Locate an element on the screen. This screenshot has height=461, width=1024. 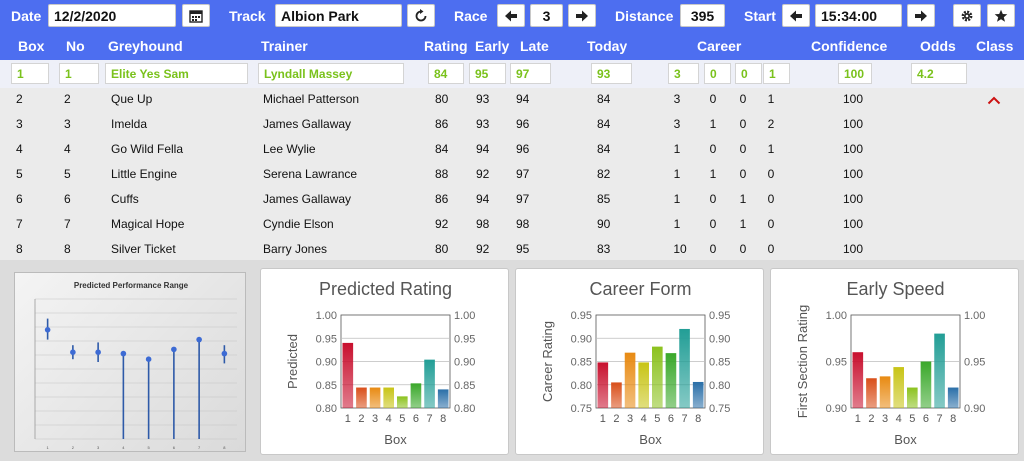
col-odds: Odds is located at coordinates (938, 46).